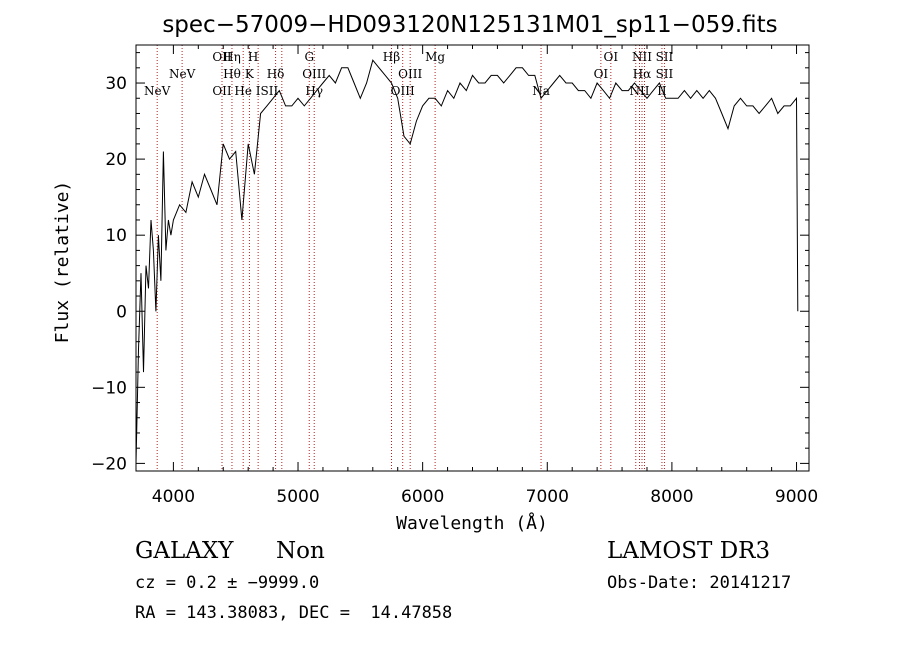  Describe the element at coordinates (232, 74) in the screenshot. I see `line-label: Hθ` at that location.